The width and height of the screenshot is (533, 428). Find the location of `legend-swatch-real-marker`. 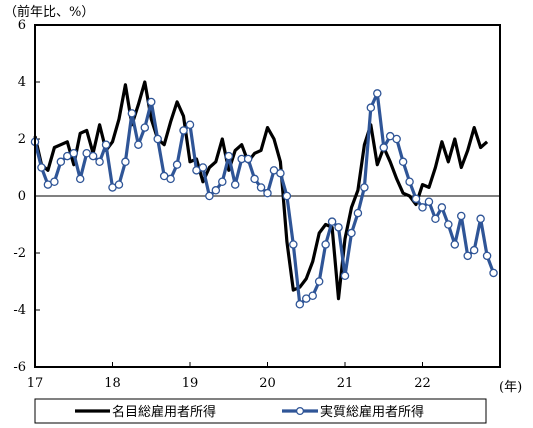

legend-swatch-real-marker is located at coordinates (300, 411).